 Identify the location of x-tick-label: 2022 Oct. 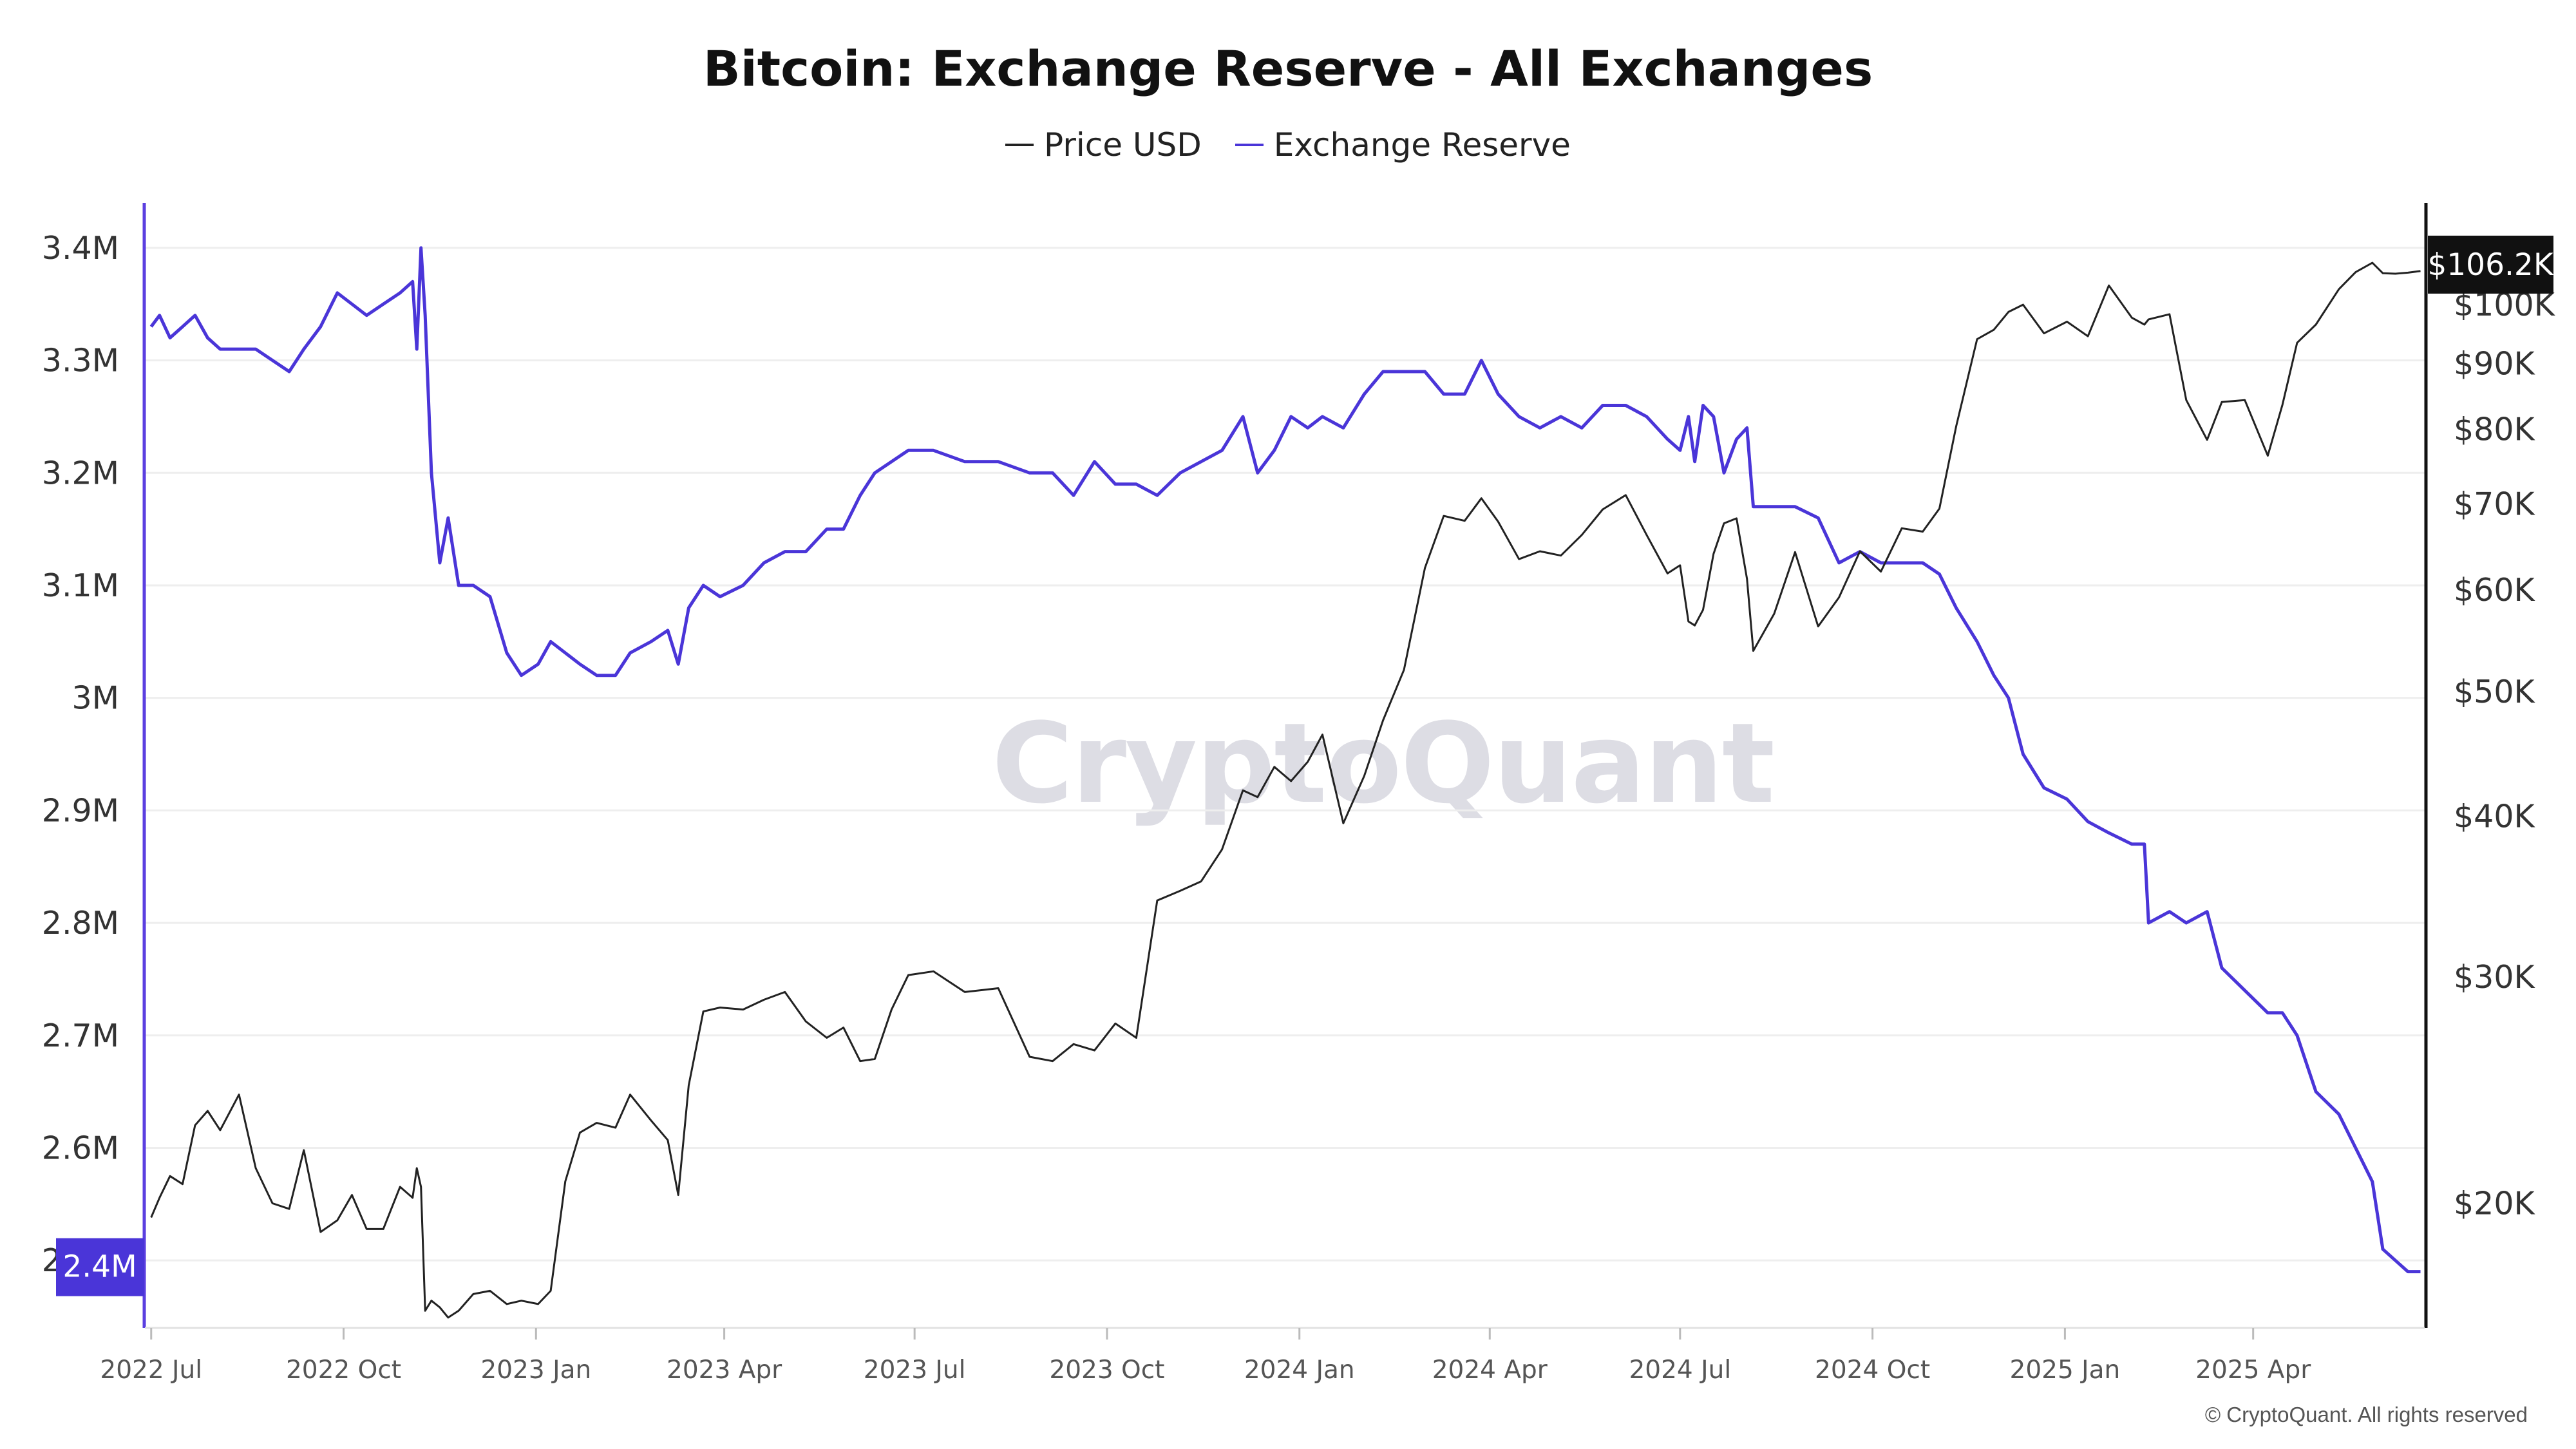
(343, 1370).